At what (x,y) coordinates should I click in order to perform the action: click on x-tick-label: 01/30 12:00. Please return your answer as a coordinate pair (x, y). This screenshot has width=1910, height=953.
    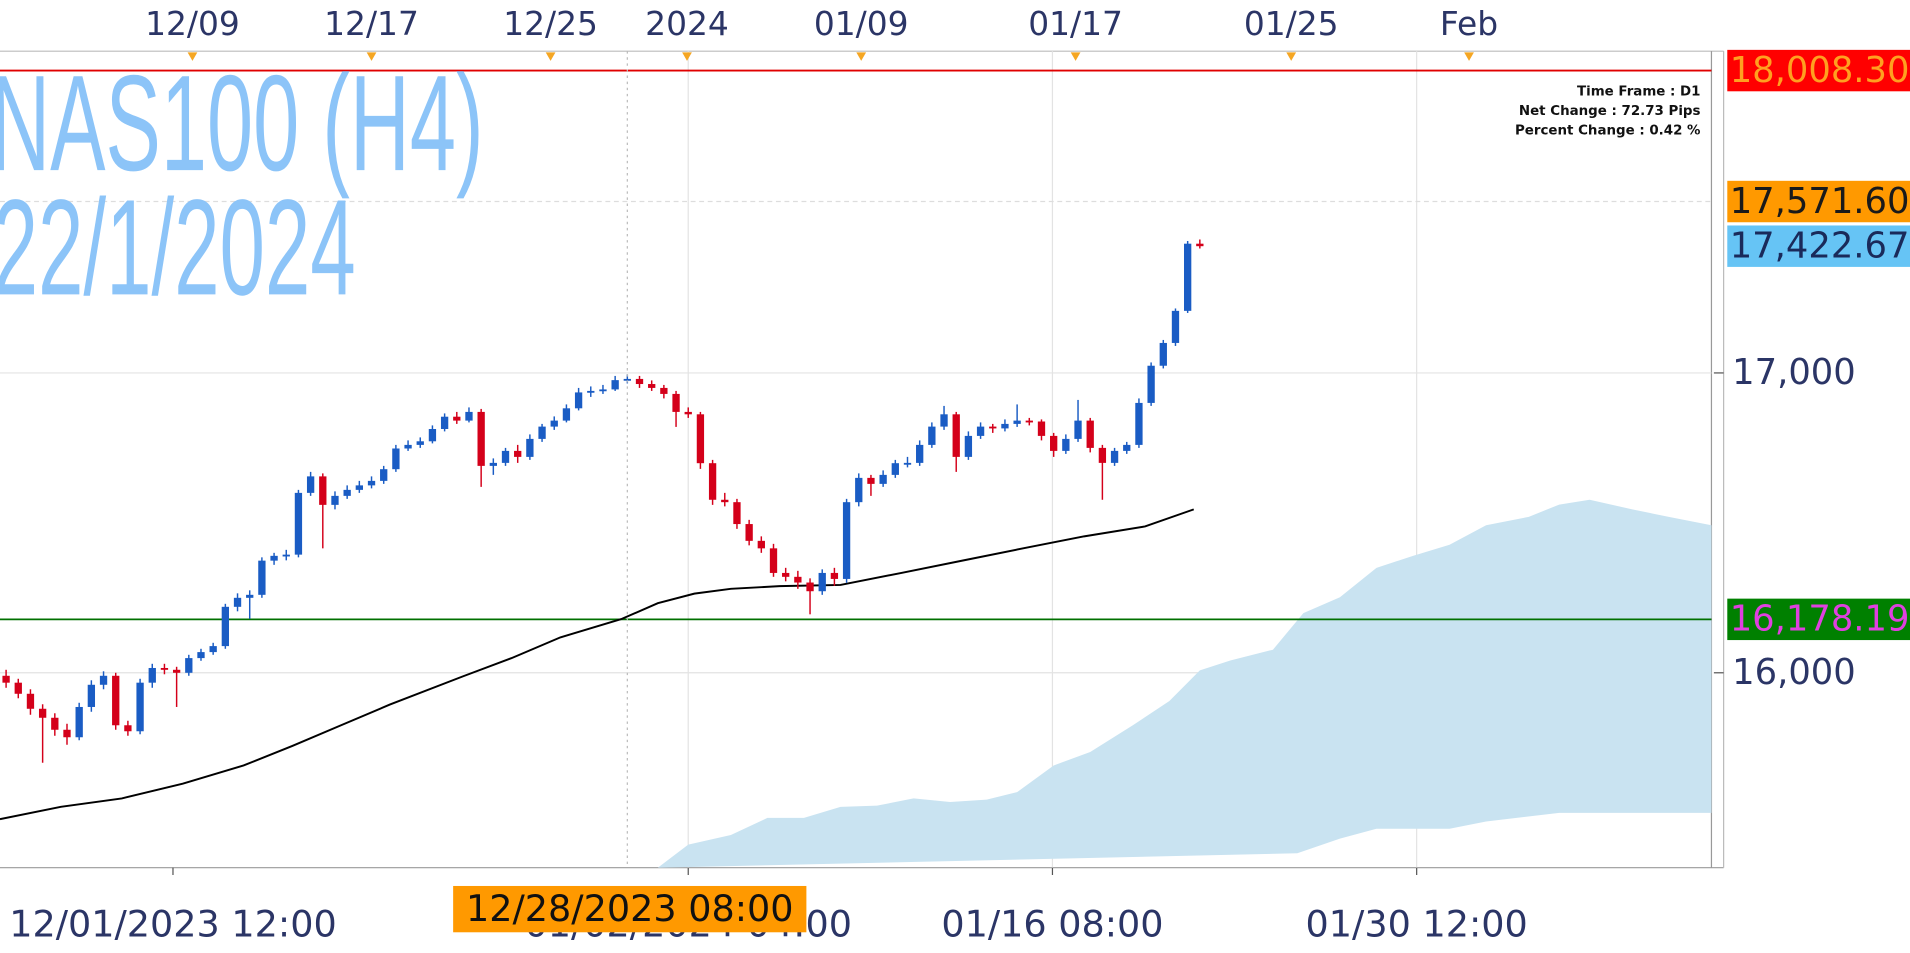
    Looking at the image, I should click on (1417, 924).